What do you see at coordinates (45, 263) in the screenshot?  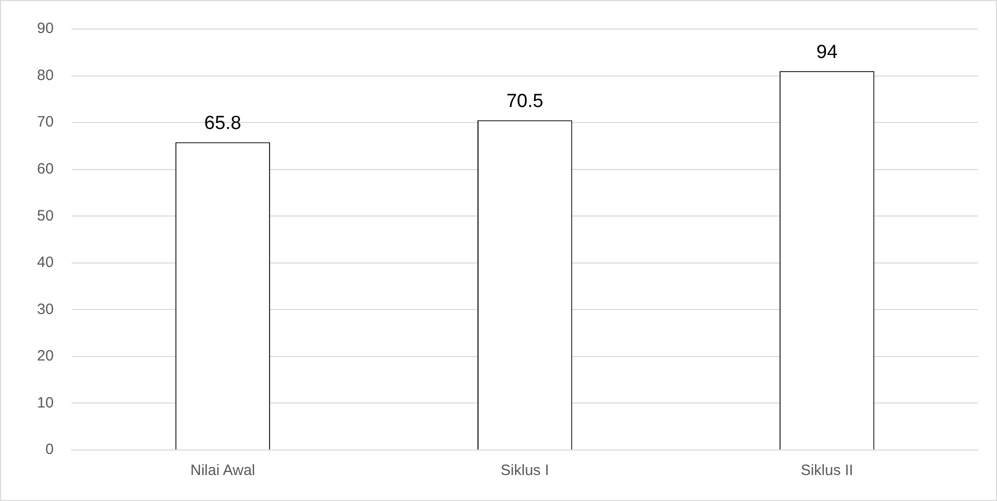 I see `y-tick-label: 40` at bounding box center [45, 263].